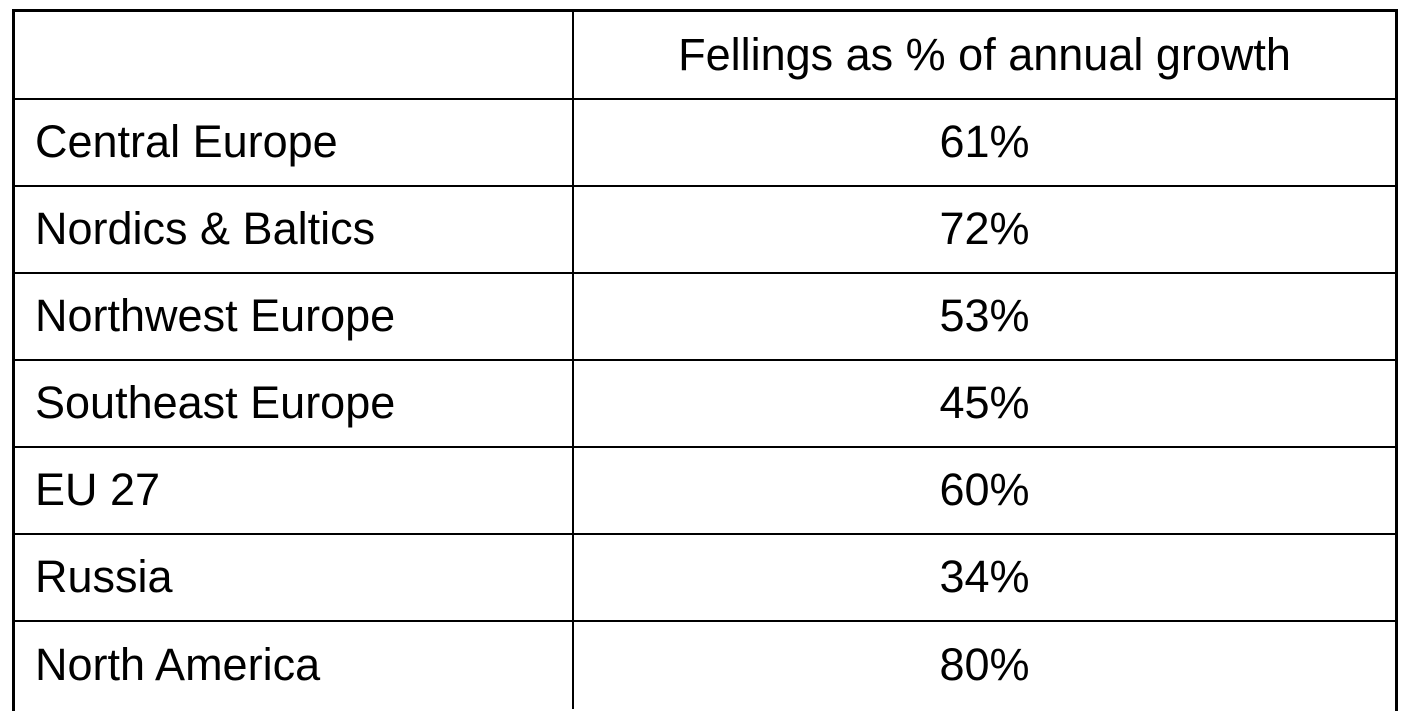  What do you see at coordinates (705, 664) in the screenshot?
I see `table-row: North America 80%` at bounding box center [705, 664].